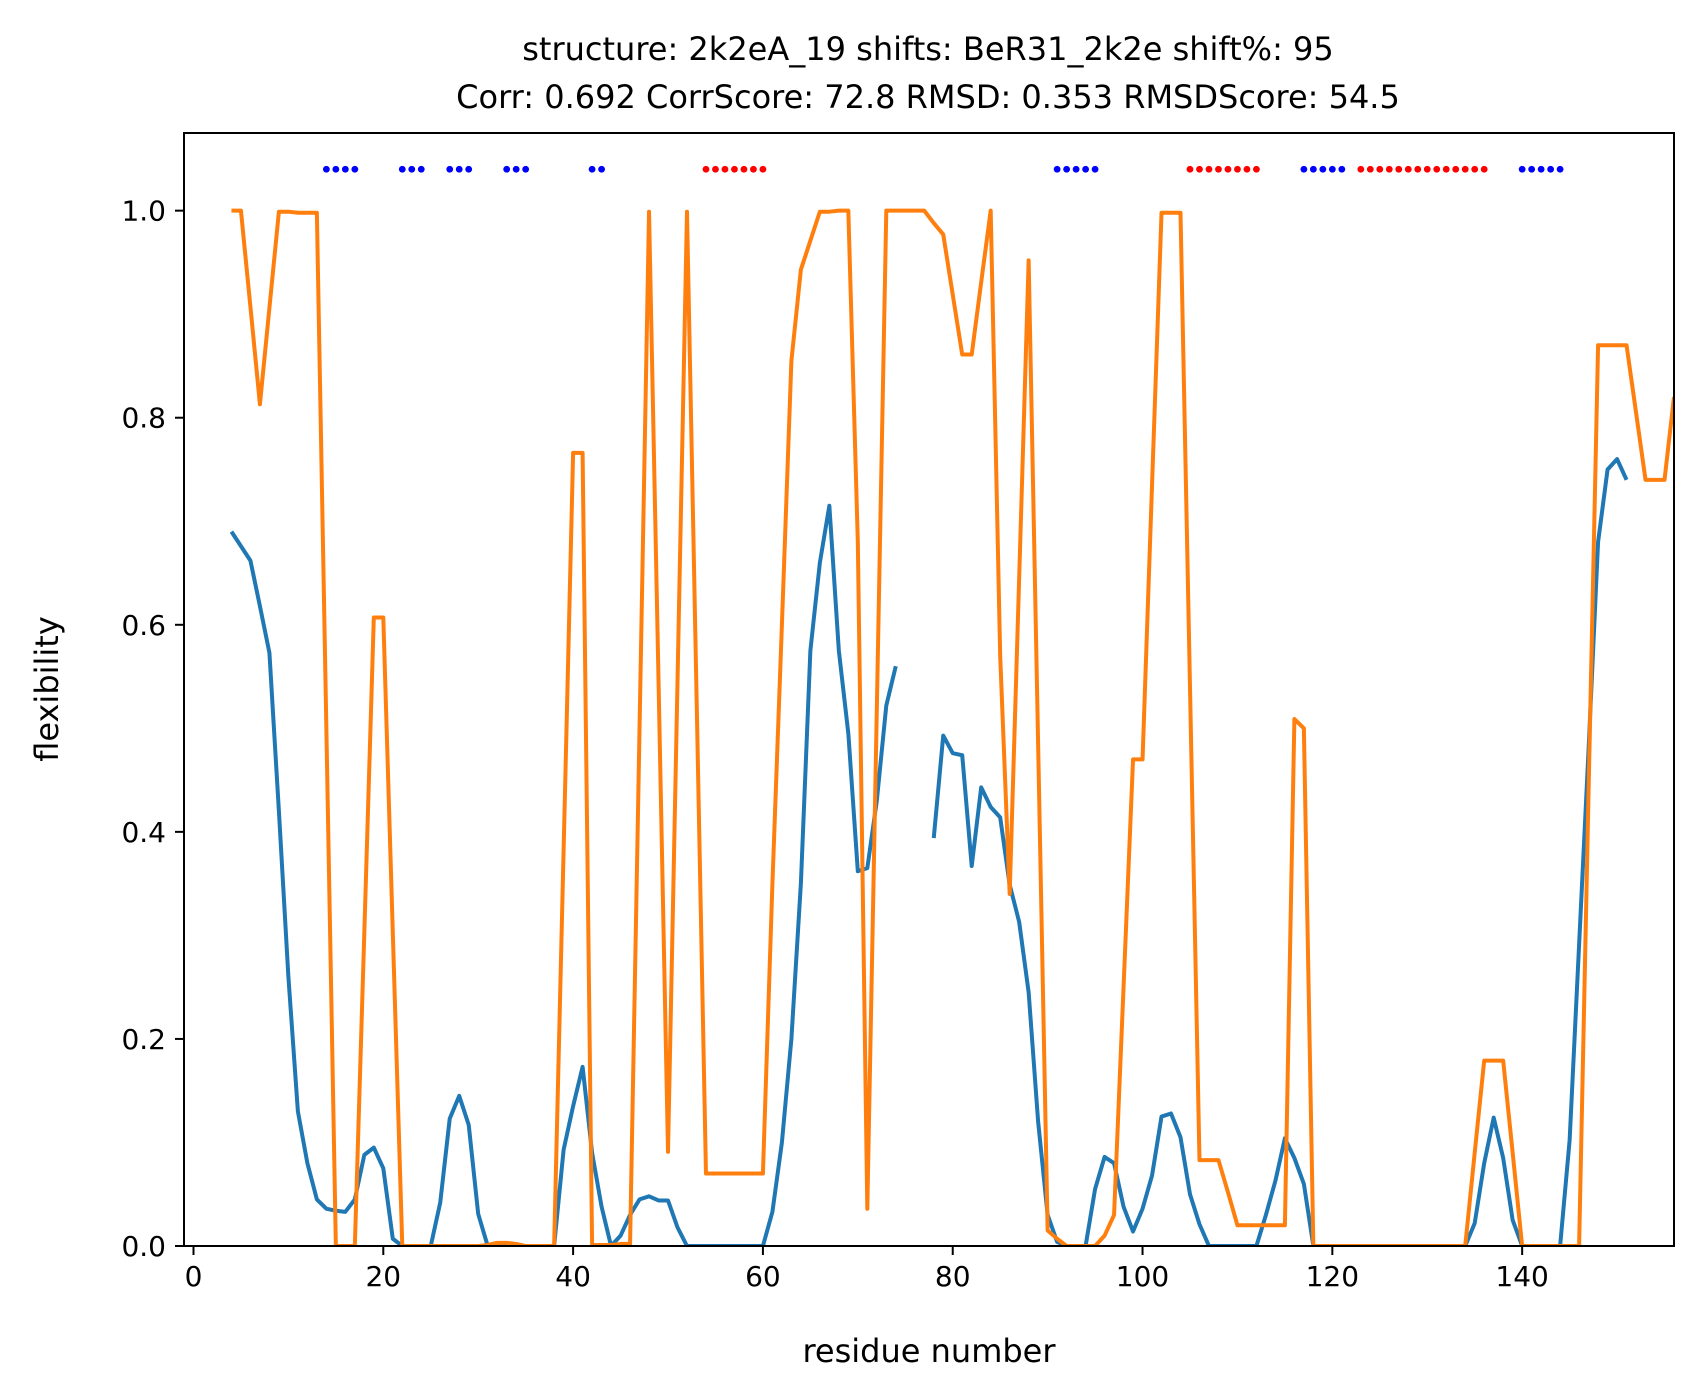 The height and width of the screenshot is (1397, 1700). What do you see at coordinates (953, 1276) in the screenshot?
I see `x-tick-label: 80` at bounding box center [953, 1276].